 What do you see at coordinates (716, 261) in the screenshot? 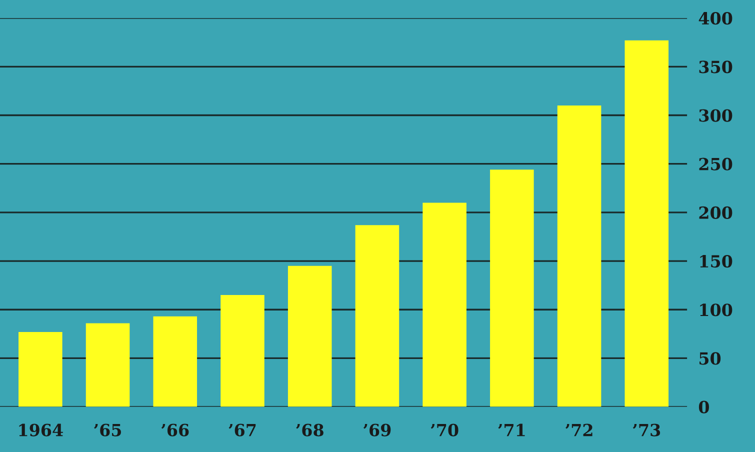
I see `y-tick-label: 150` at bounding box center [716, 261].